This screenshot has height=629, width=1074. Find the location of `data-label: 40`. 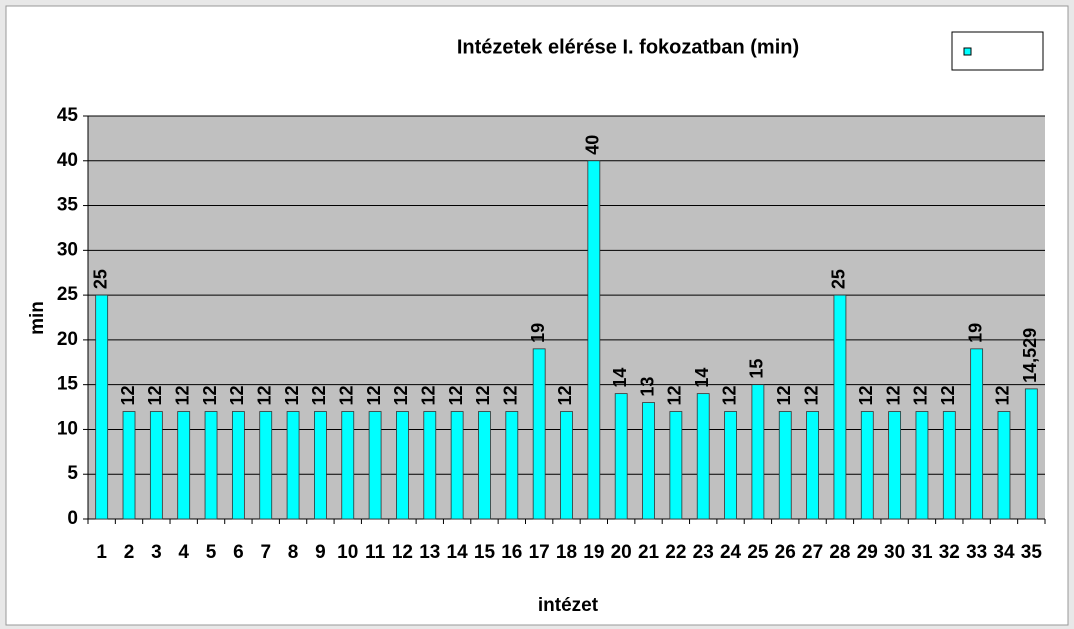

data-label: 40 is located at coordinates (593, 145).